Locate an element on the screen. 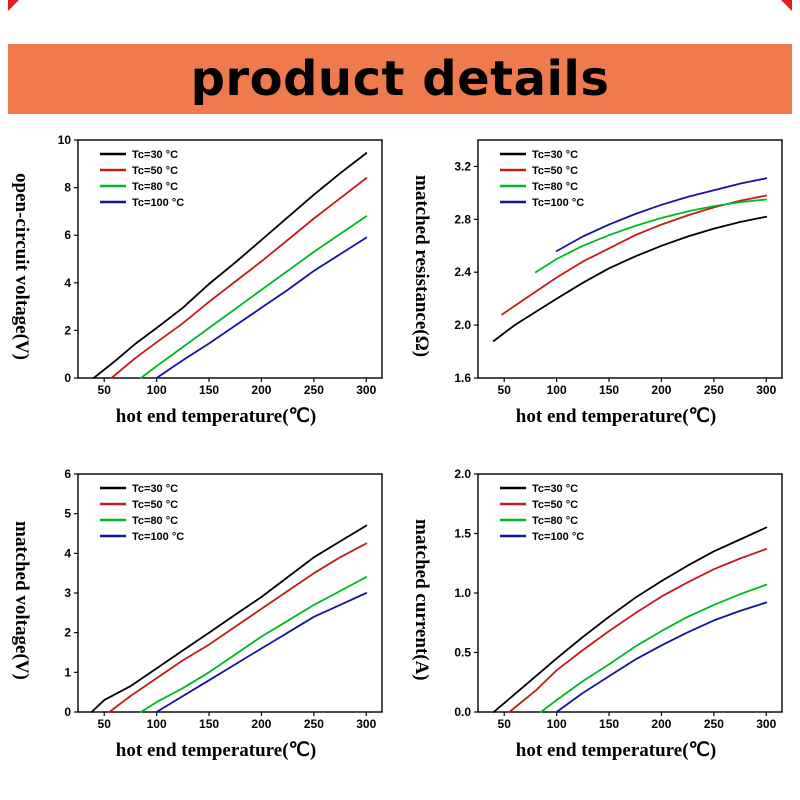 This screenshot has width=800, height=800. y-tick-label: 3 is located at coordinates (67, 593).